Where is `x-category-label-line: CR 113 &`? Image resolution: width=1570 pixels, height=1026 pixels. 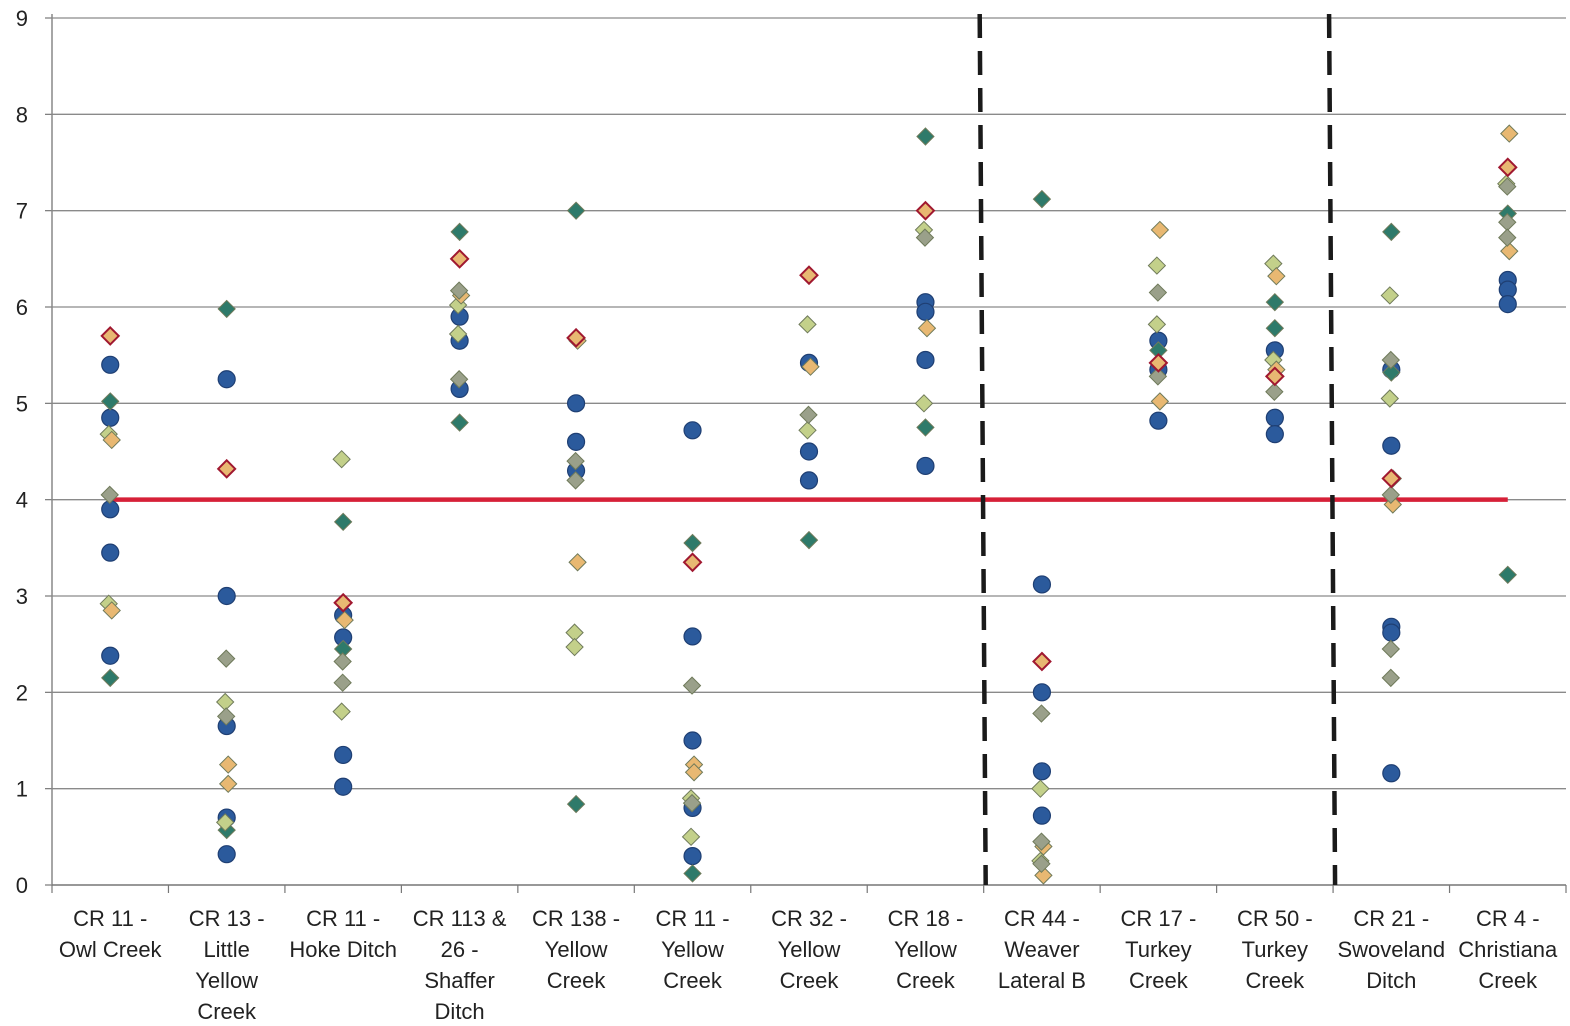
x-category-label-line: CR 113 & is located at coordinates (460, 918).